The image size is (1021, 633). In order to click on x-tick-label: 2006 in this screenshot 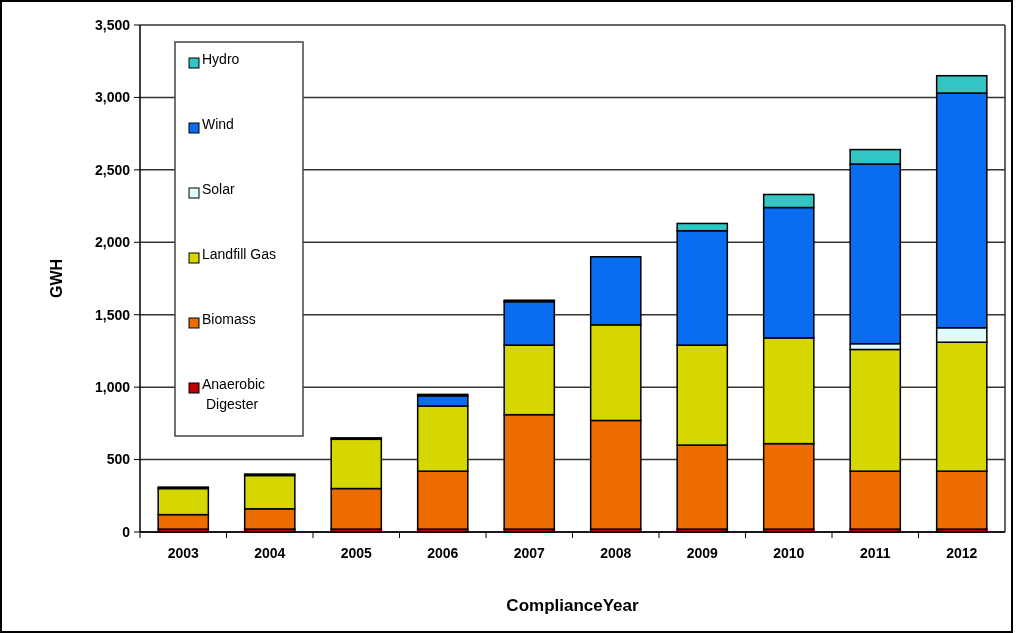, I will do `click(443, 553)`.